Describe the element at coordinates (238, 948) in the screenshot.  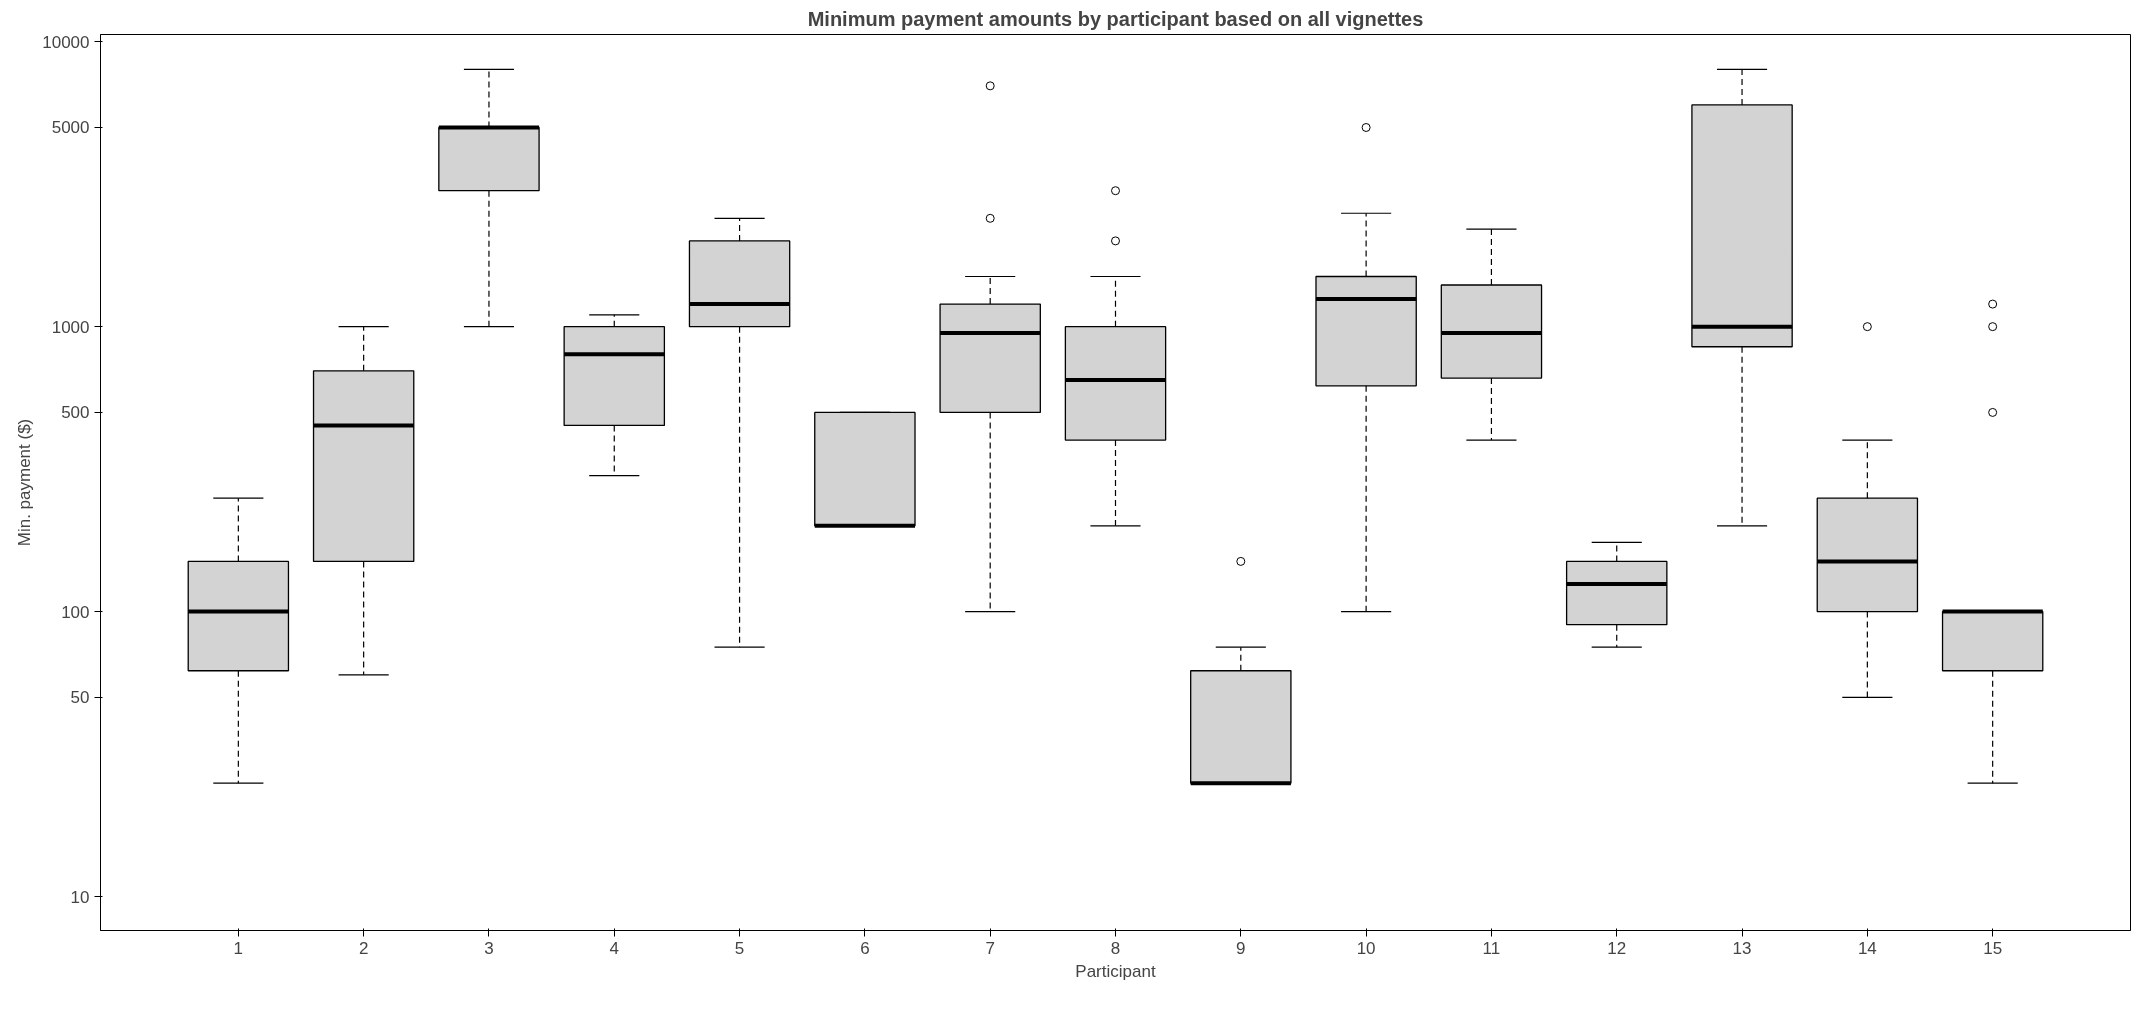
I see `x-tick-label: 1` at that location.